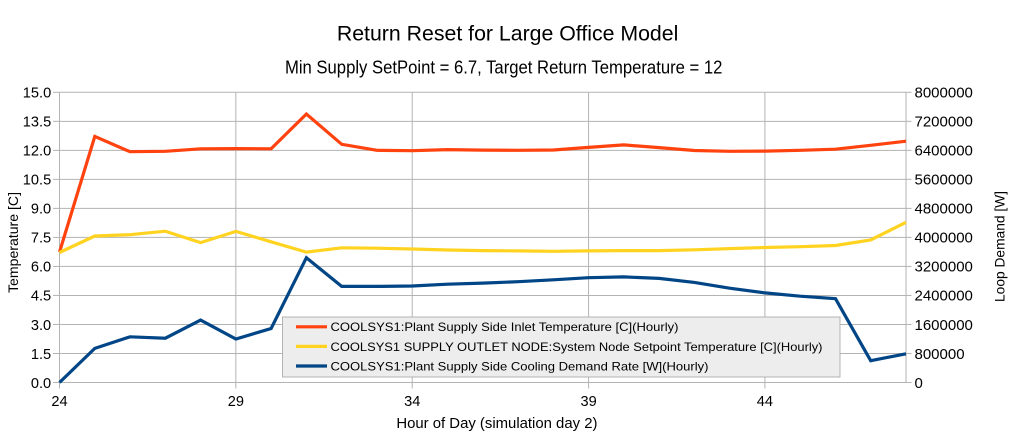 The width and height of the screenshot is (1014, 439). What do you see at coordinates (59, 402) in the screenshot?
I see `svg-text: 24` at bounding box center [59, 402].